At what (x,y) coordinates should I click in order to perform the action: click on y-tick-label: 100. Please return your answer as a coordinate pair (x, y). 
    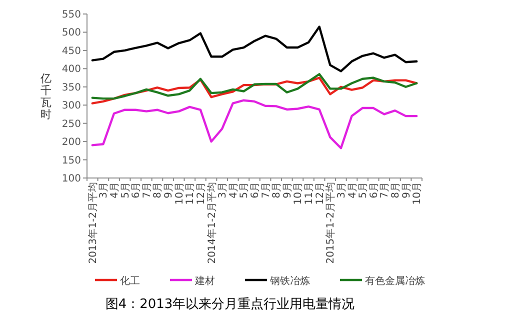
    Looking at the image, I should click on (71, 179).